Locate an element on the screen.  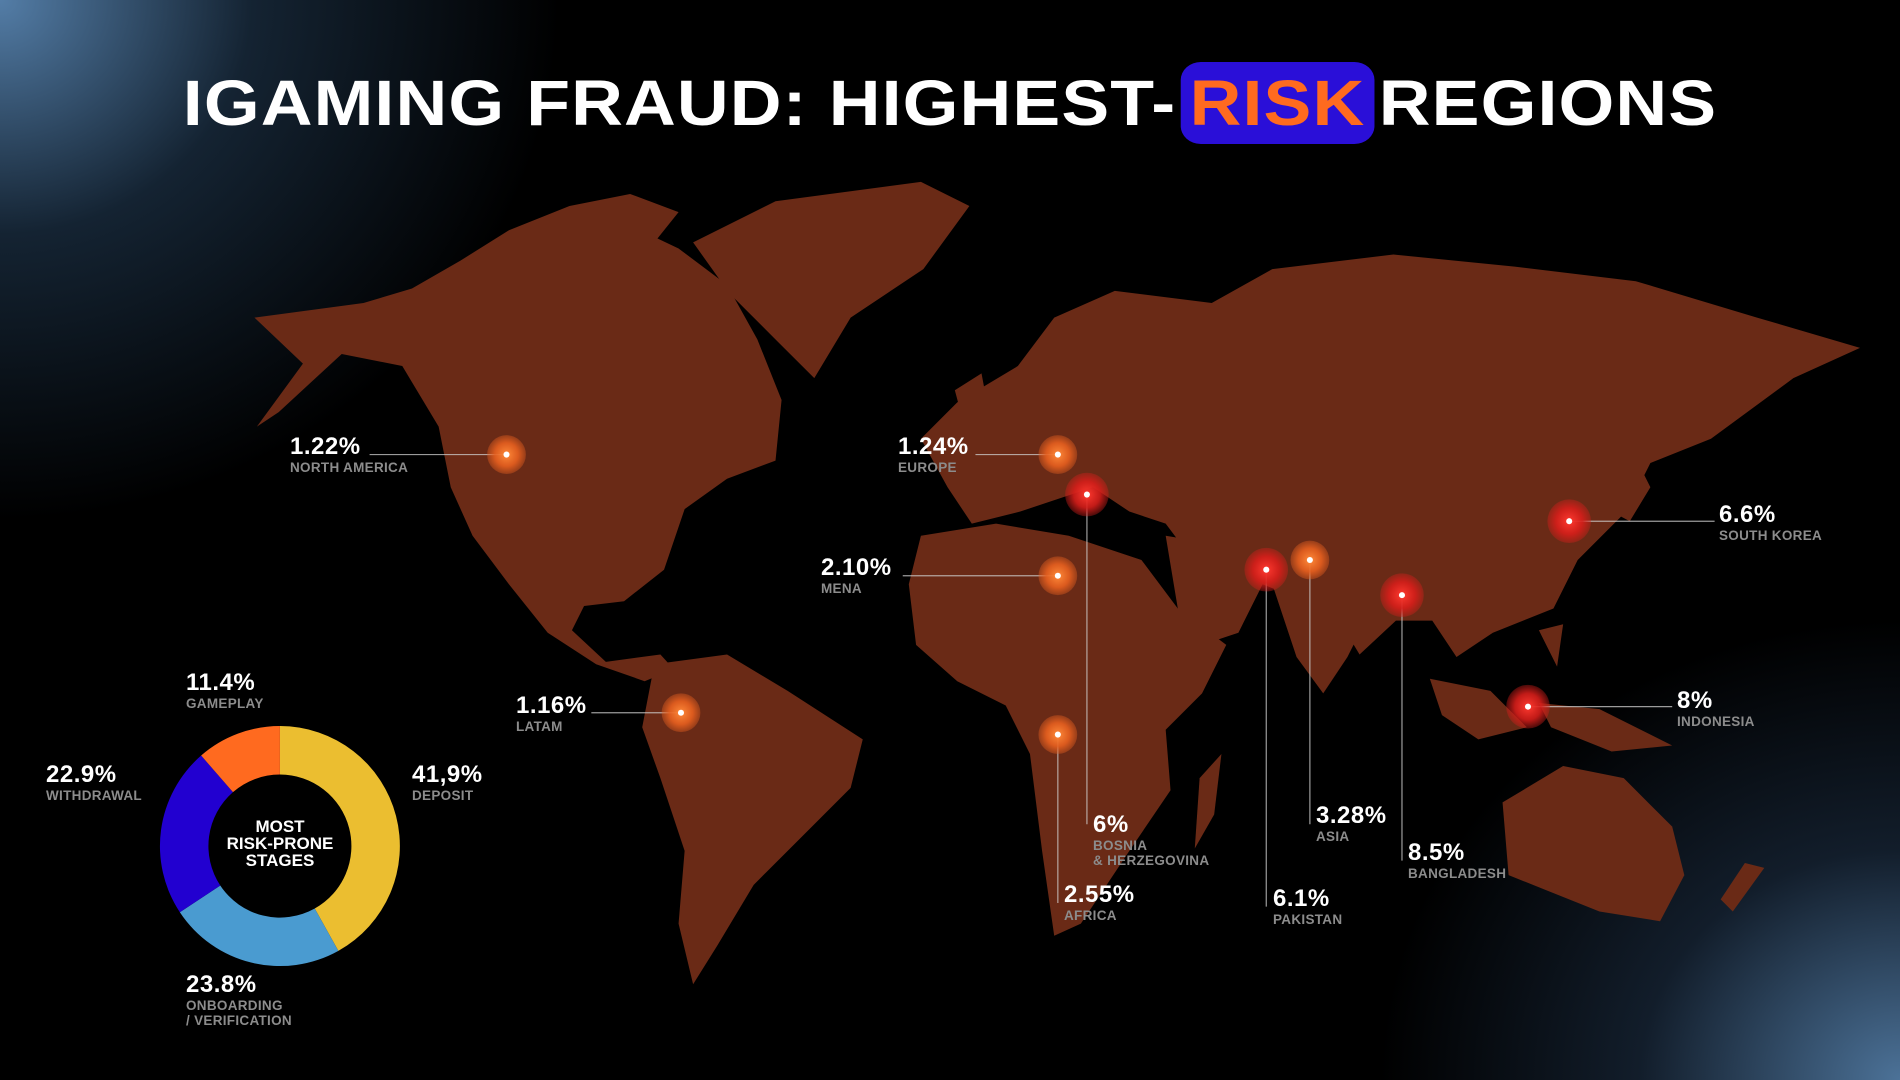
label-indonesia: 8% INDONESIA is located at coordinates (1716, 708).